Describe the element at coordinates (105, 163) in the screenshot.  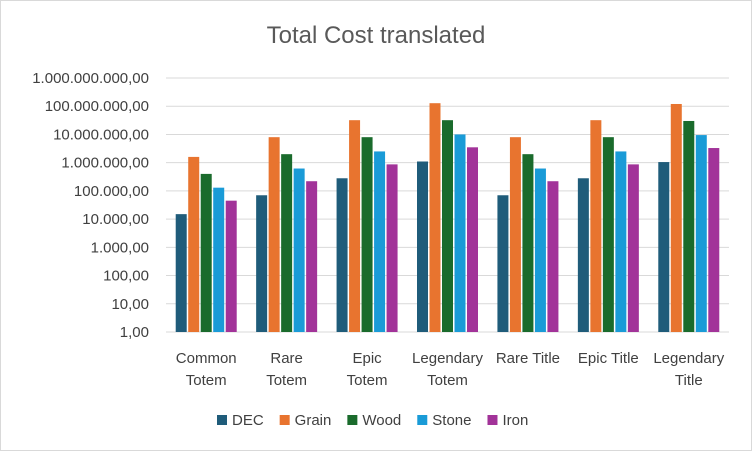
I see `y-tick-label: 1.000.000,00` at that location.